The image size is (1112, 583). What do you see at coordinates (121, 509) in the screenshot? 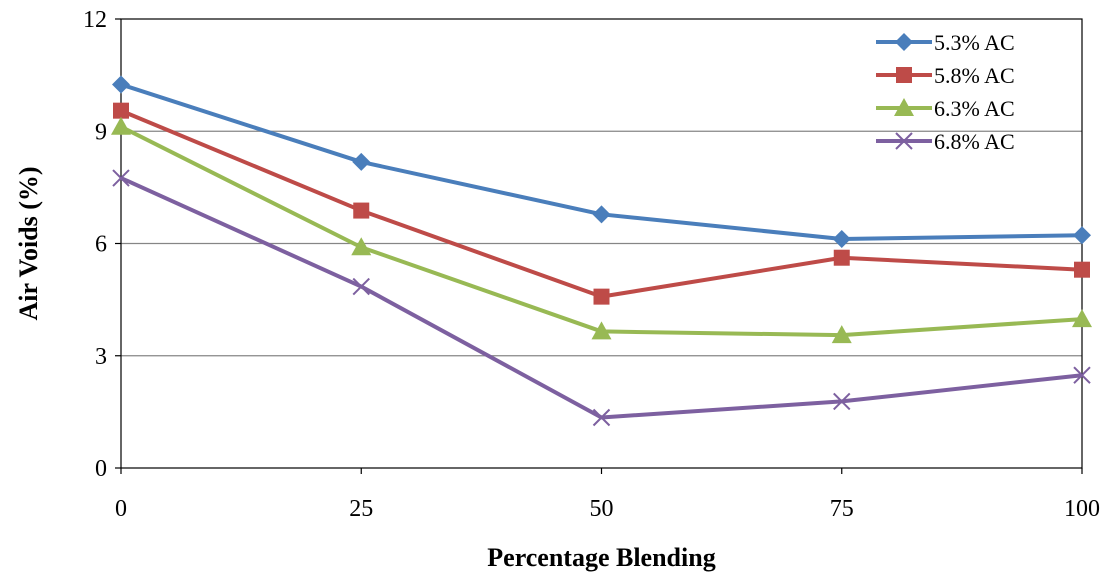
I see `x-tick-label: 0` at bounding box center [121, 509].